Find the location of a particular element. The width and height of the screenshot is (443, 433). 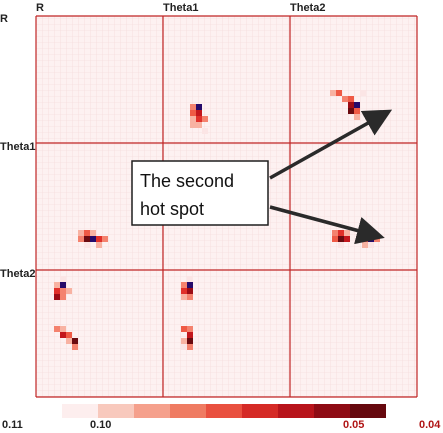

panel-theta2-theta2 is located at coordinates (353, 333).